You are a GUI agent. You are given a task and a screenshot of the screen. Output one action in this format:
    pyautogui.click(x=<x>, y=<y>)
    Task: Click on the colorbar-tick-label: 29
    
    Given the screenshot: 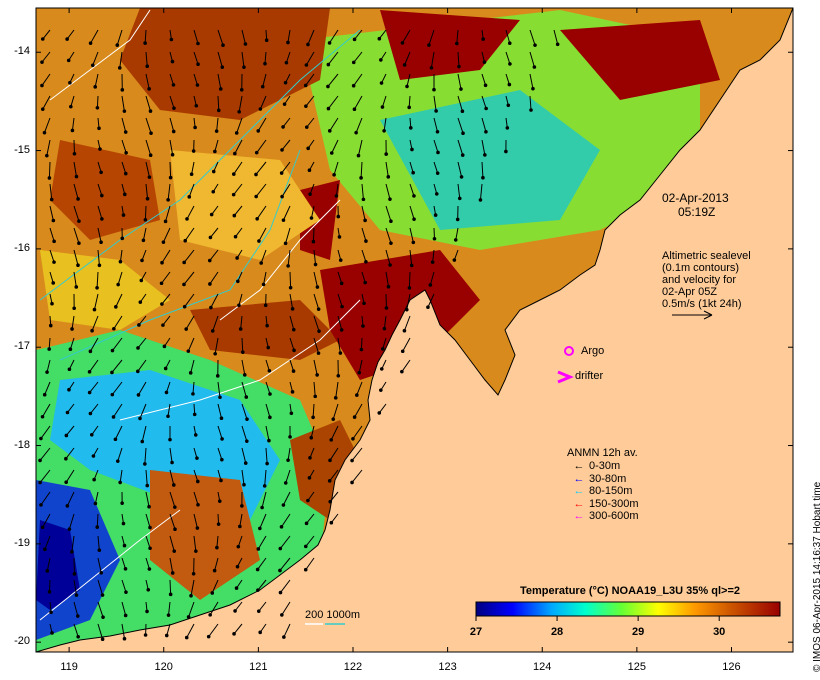 What is the action you would take?
    pyautogui.click(x=638, y=632)
    